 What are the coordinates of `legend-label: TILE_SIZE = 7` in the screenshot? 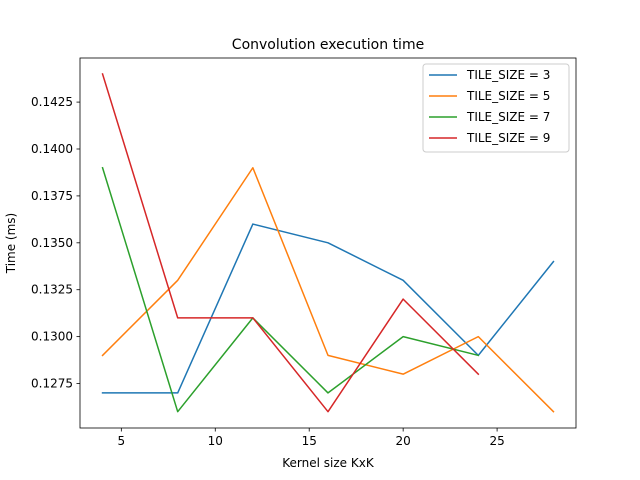 It's located at (508, 117).